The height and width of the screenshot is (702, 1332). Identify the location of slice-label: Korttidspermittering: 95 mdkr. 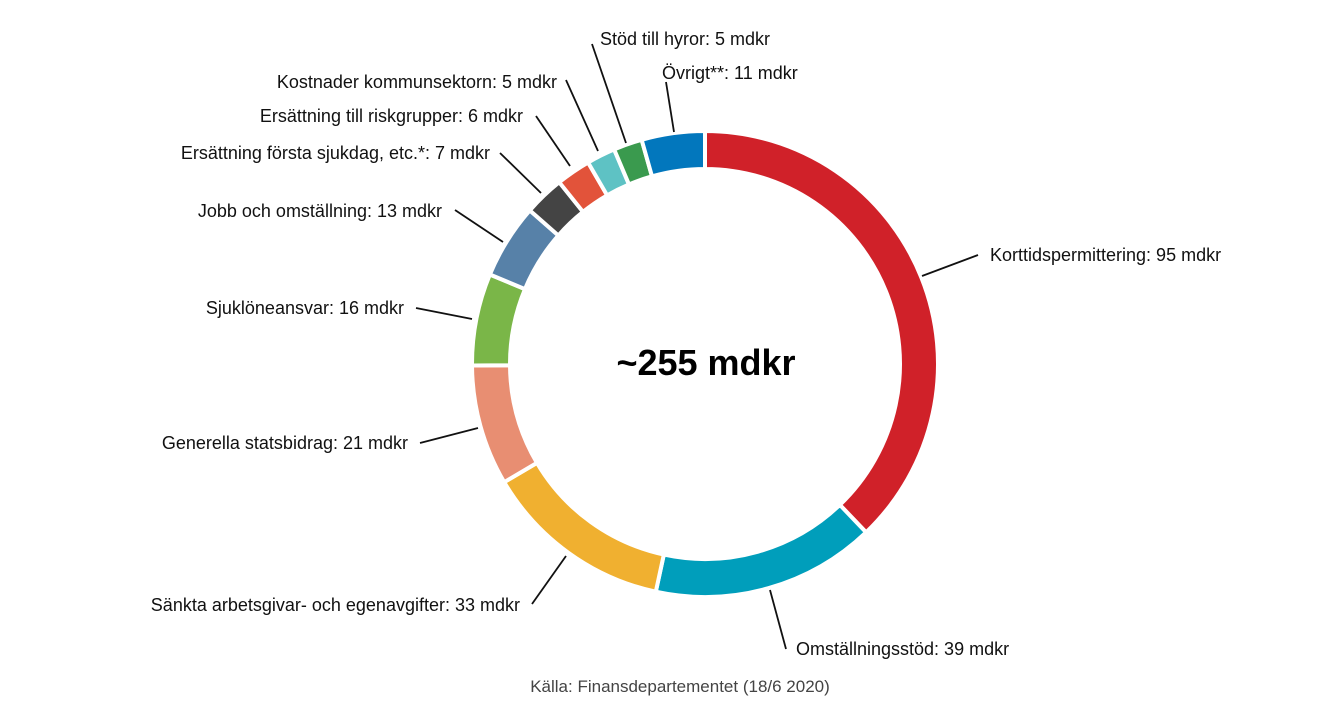
(1105, 255).